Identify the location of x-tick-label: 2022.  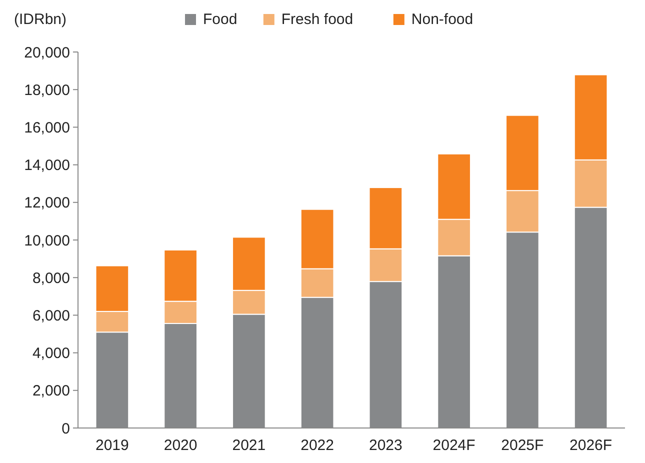
(317, 445).